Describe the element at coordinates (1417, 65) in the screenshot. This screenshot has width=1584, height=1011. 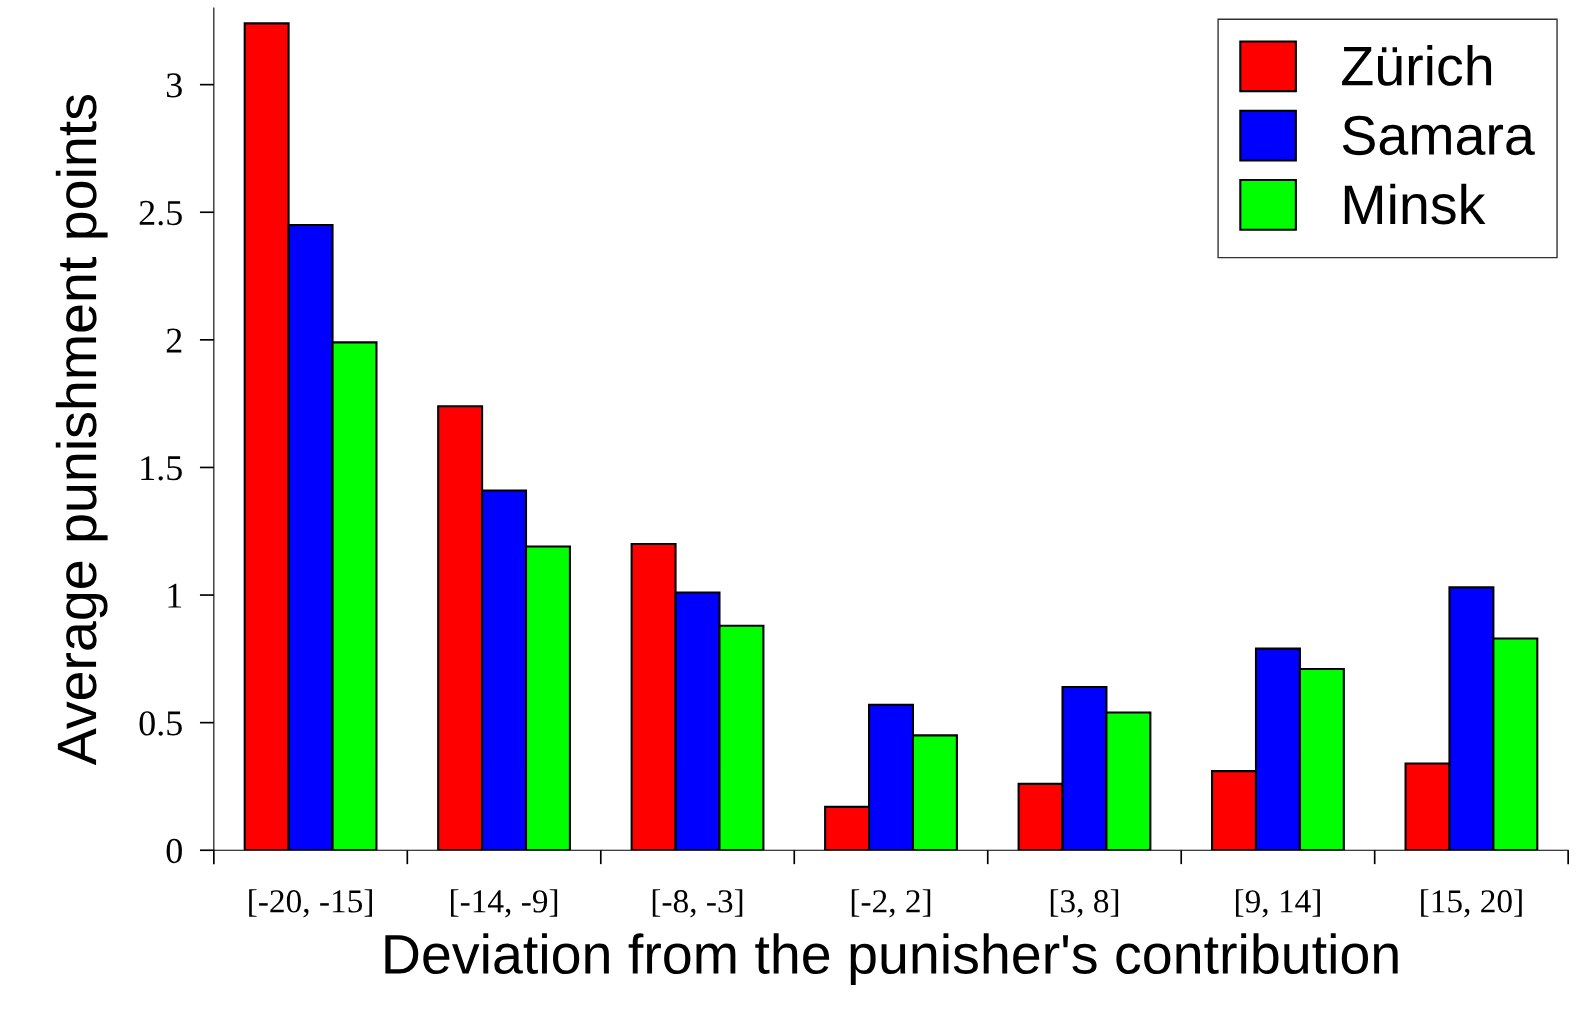
I see `legend-label: Zürich` at that location.